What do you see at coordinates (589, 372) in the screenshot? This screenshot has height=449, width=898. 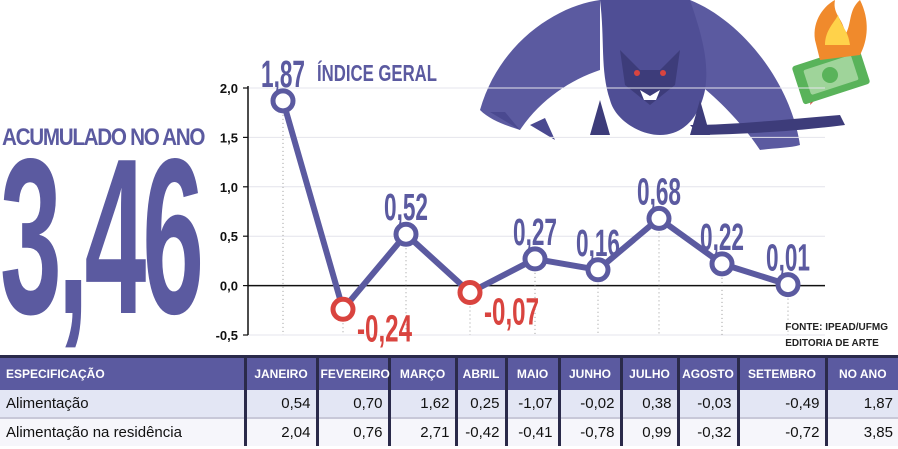 I see `header-cell: JUNHO` at bounding box center [589, 372].